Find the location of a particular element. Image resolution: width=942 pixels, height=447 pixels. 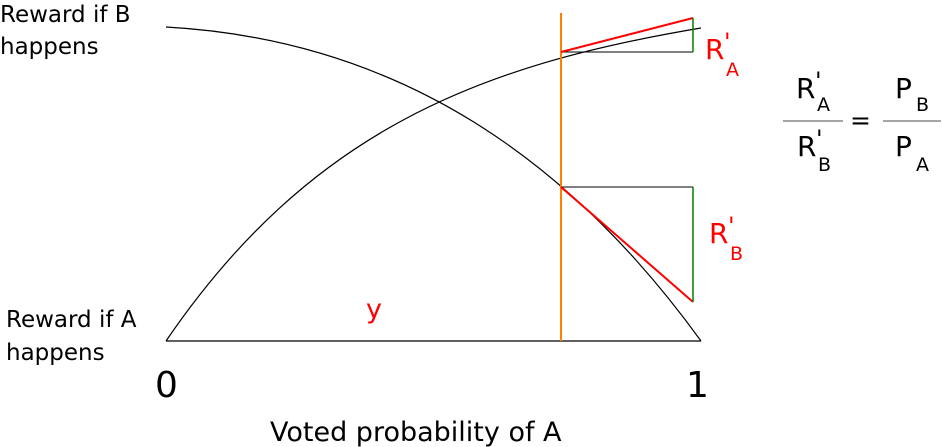

reward-a-label-line2: happens is located at coordinates (55, 353).